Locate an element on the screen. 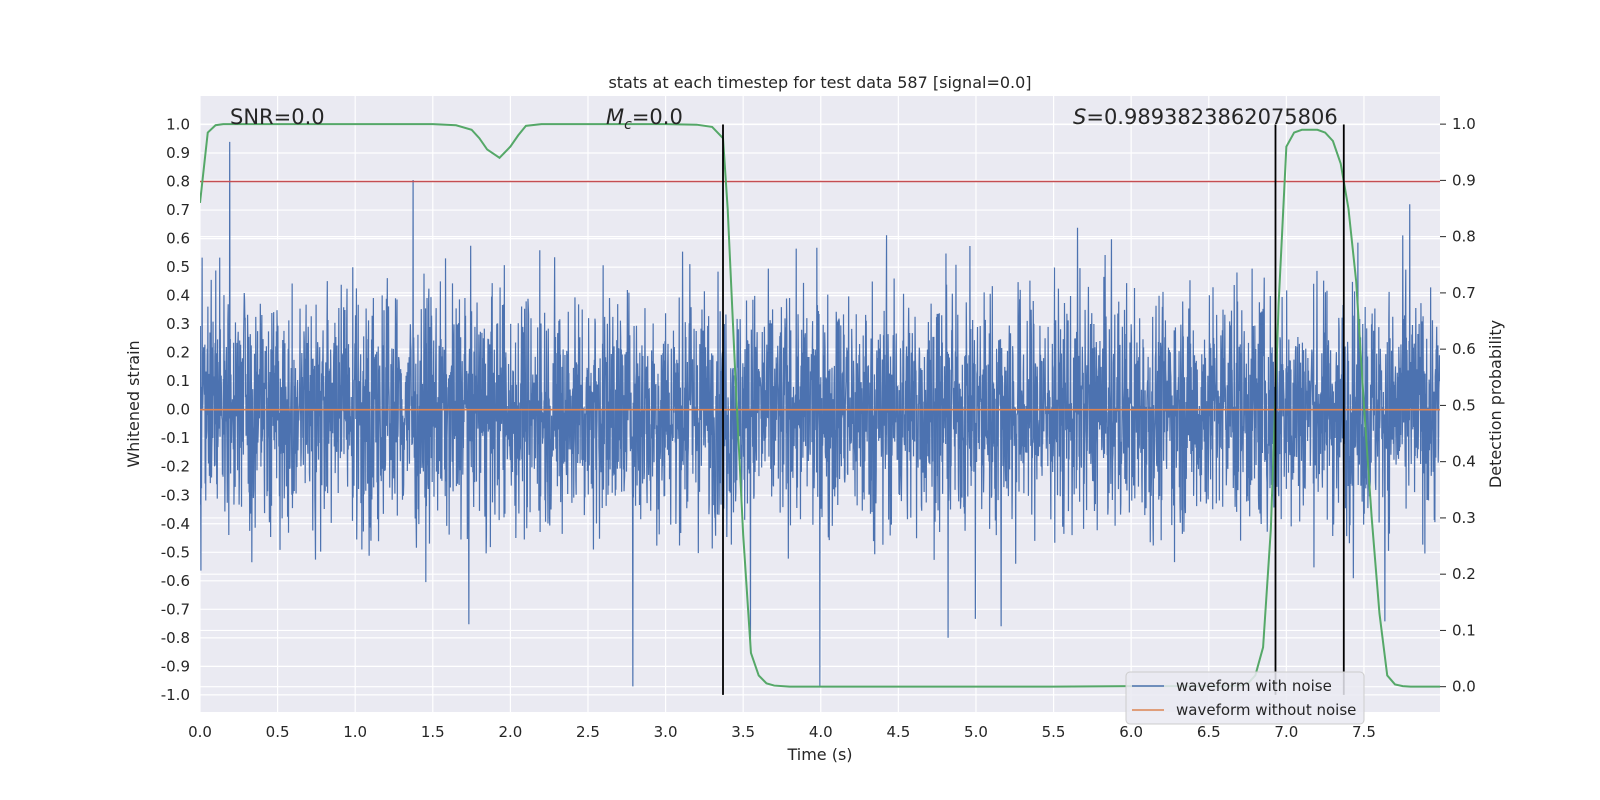 The width and height of the screenshot is (1600, 800). y-right-tick-labels: 1.0 0.9 0.8 0.7 0.6 0.5 0.4 0.3 0.2 0.1 0.0 is located at coordinates (1458, 405).